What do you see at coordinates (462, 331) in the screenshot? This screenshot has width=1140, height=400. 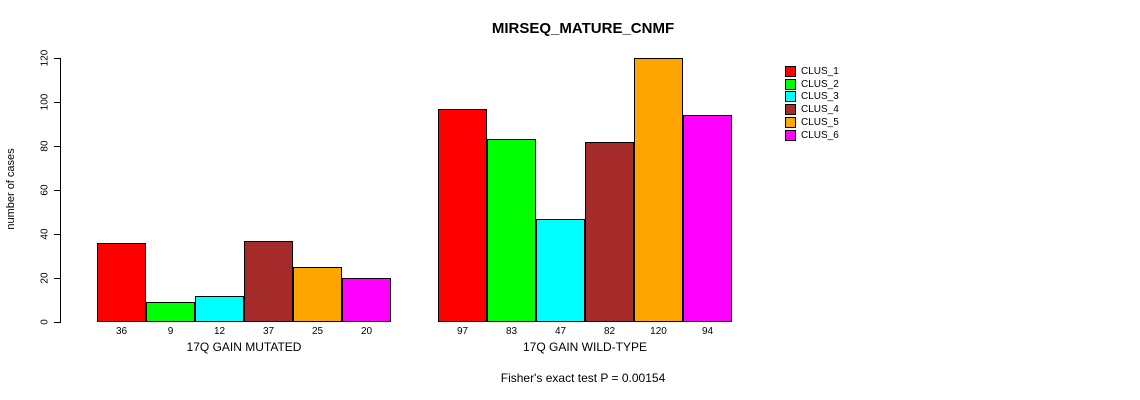 I see `bar-value-label: 97` at bounding box center [462, 331].